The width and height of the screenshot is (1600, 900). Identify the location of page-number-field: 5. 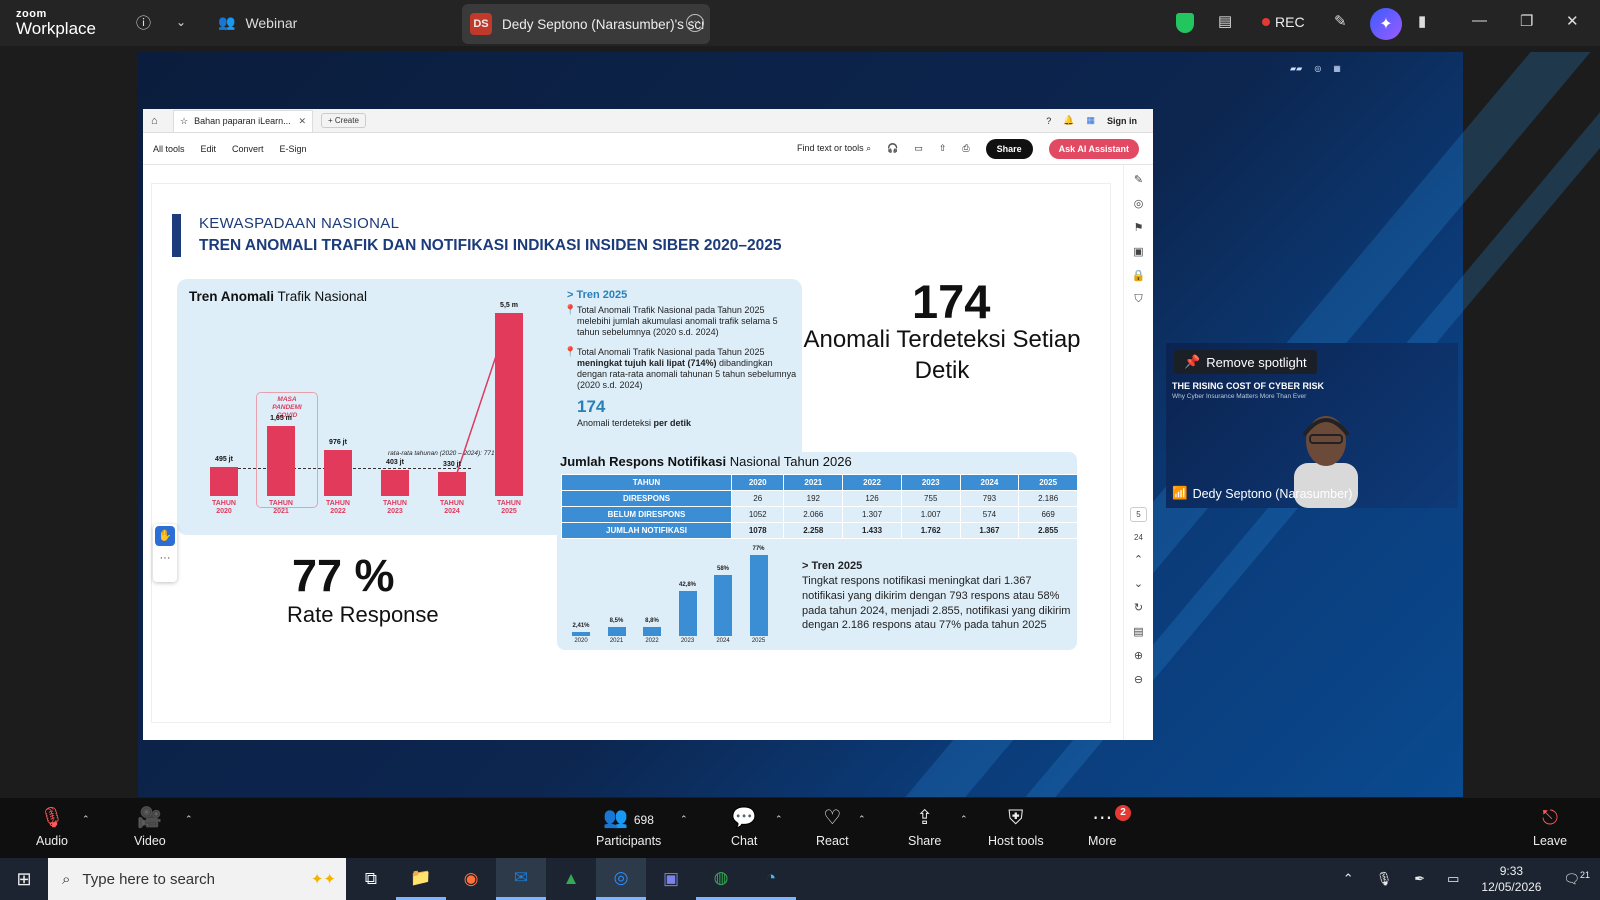
(1138, 514).